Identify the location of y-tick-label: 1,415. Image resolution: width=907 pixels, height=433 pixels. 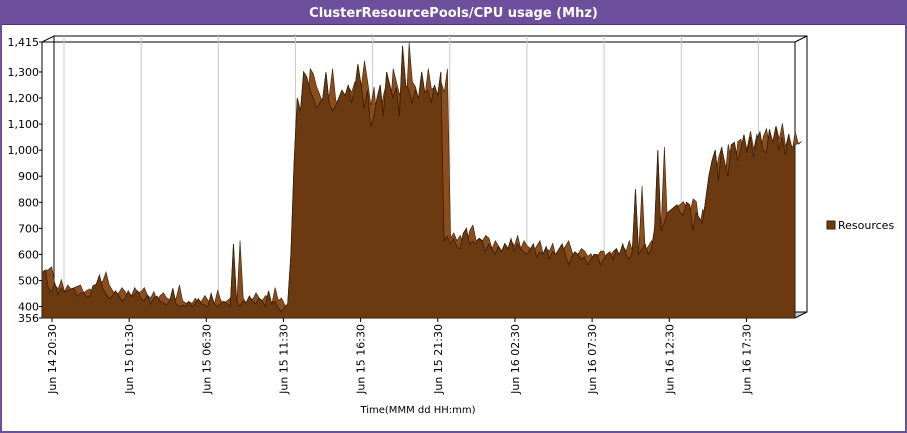
(24, 42).